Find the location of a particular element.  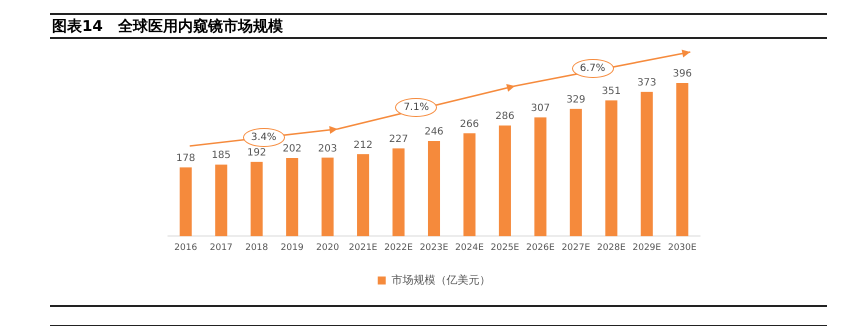

data-label: 178 is located at coordinates (186, 158).